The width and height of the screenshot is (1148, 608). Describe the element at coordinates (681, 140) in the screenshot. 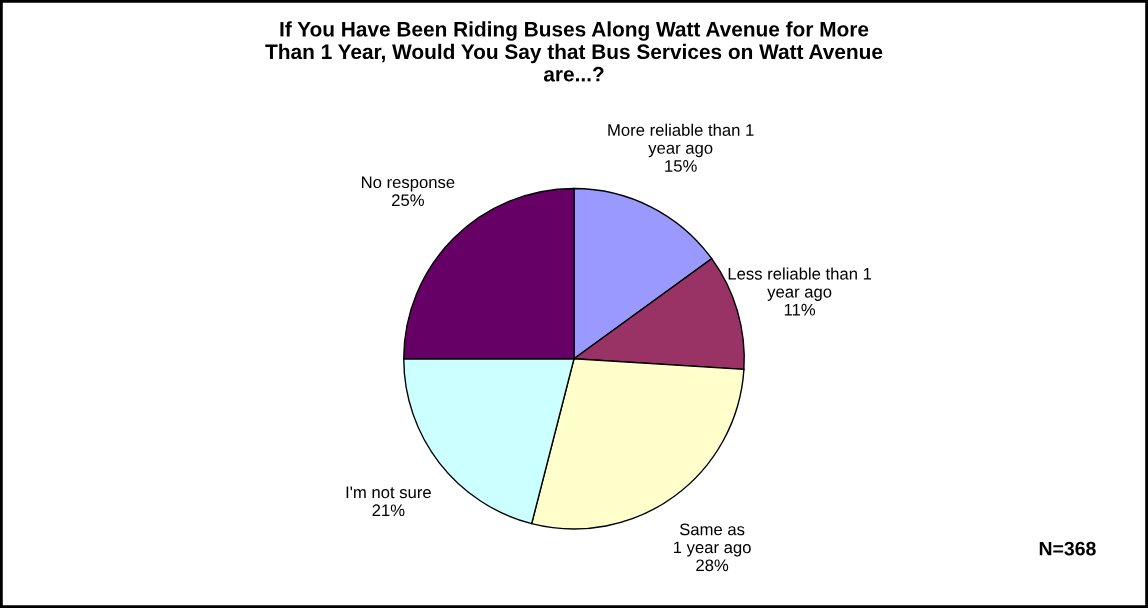

I see `slice-label: More reliable than 1 year ago` at that location.